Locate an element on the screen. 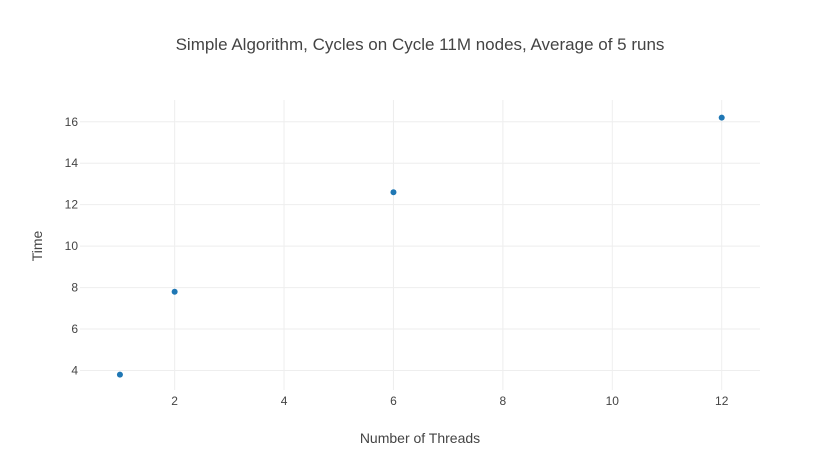  y-axis-title: Time is located at coordinates (37, 245).